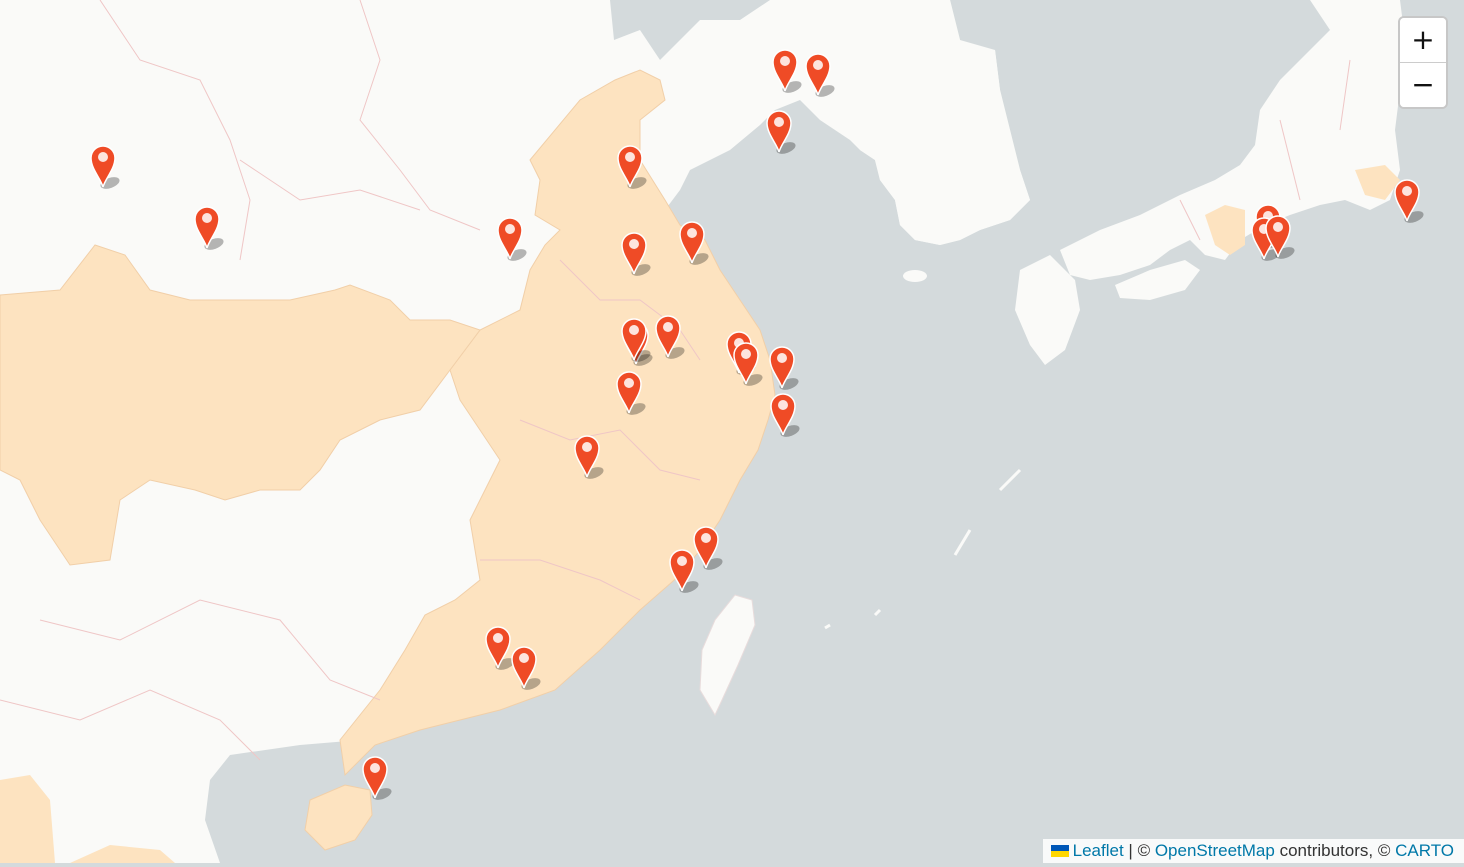  Describe the element at coordinates (1423, 84) in the screenshot. I see `zoom-out-button: −` at that location.